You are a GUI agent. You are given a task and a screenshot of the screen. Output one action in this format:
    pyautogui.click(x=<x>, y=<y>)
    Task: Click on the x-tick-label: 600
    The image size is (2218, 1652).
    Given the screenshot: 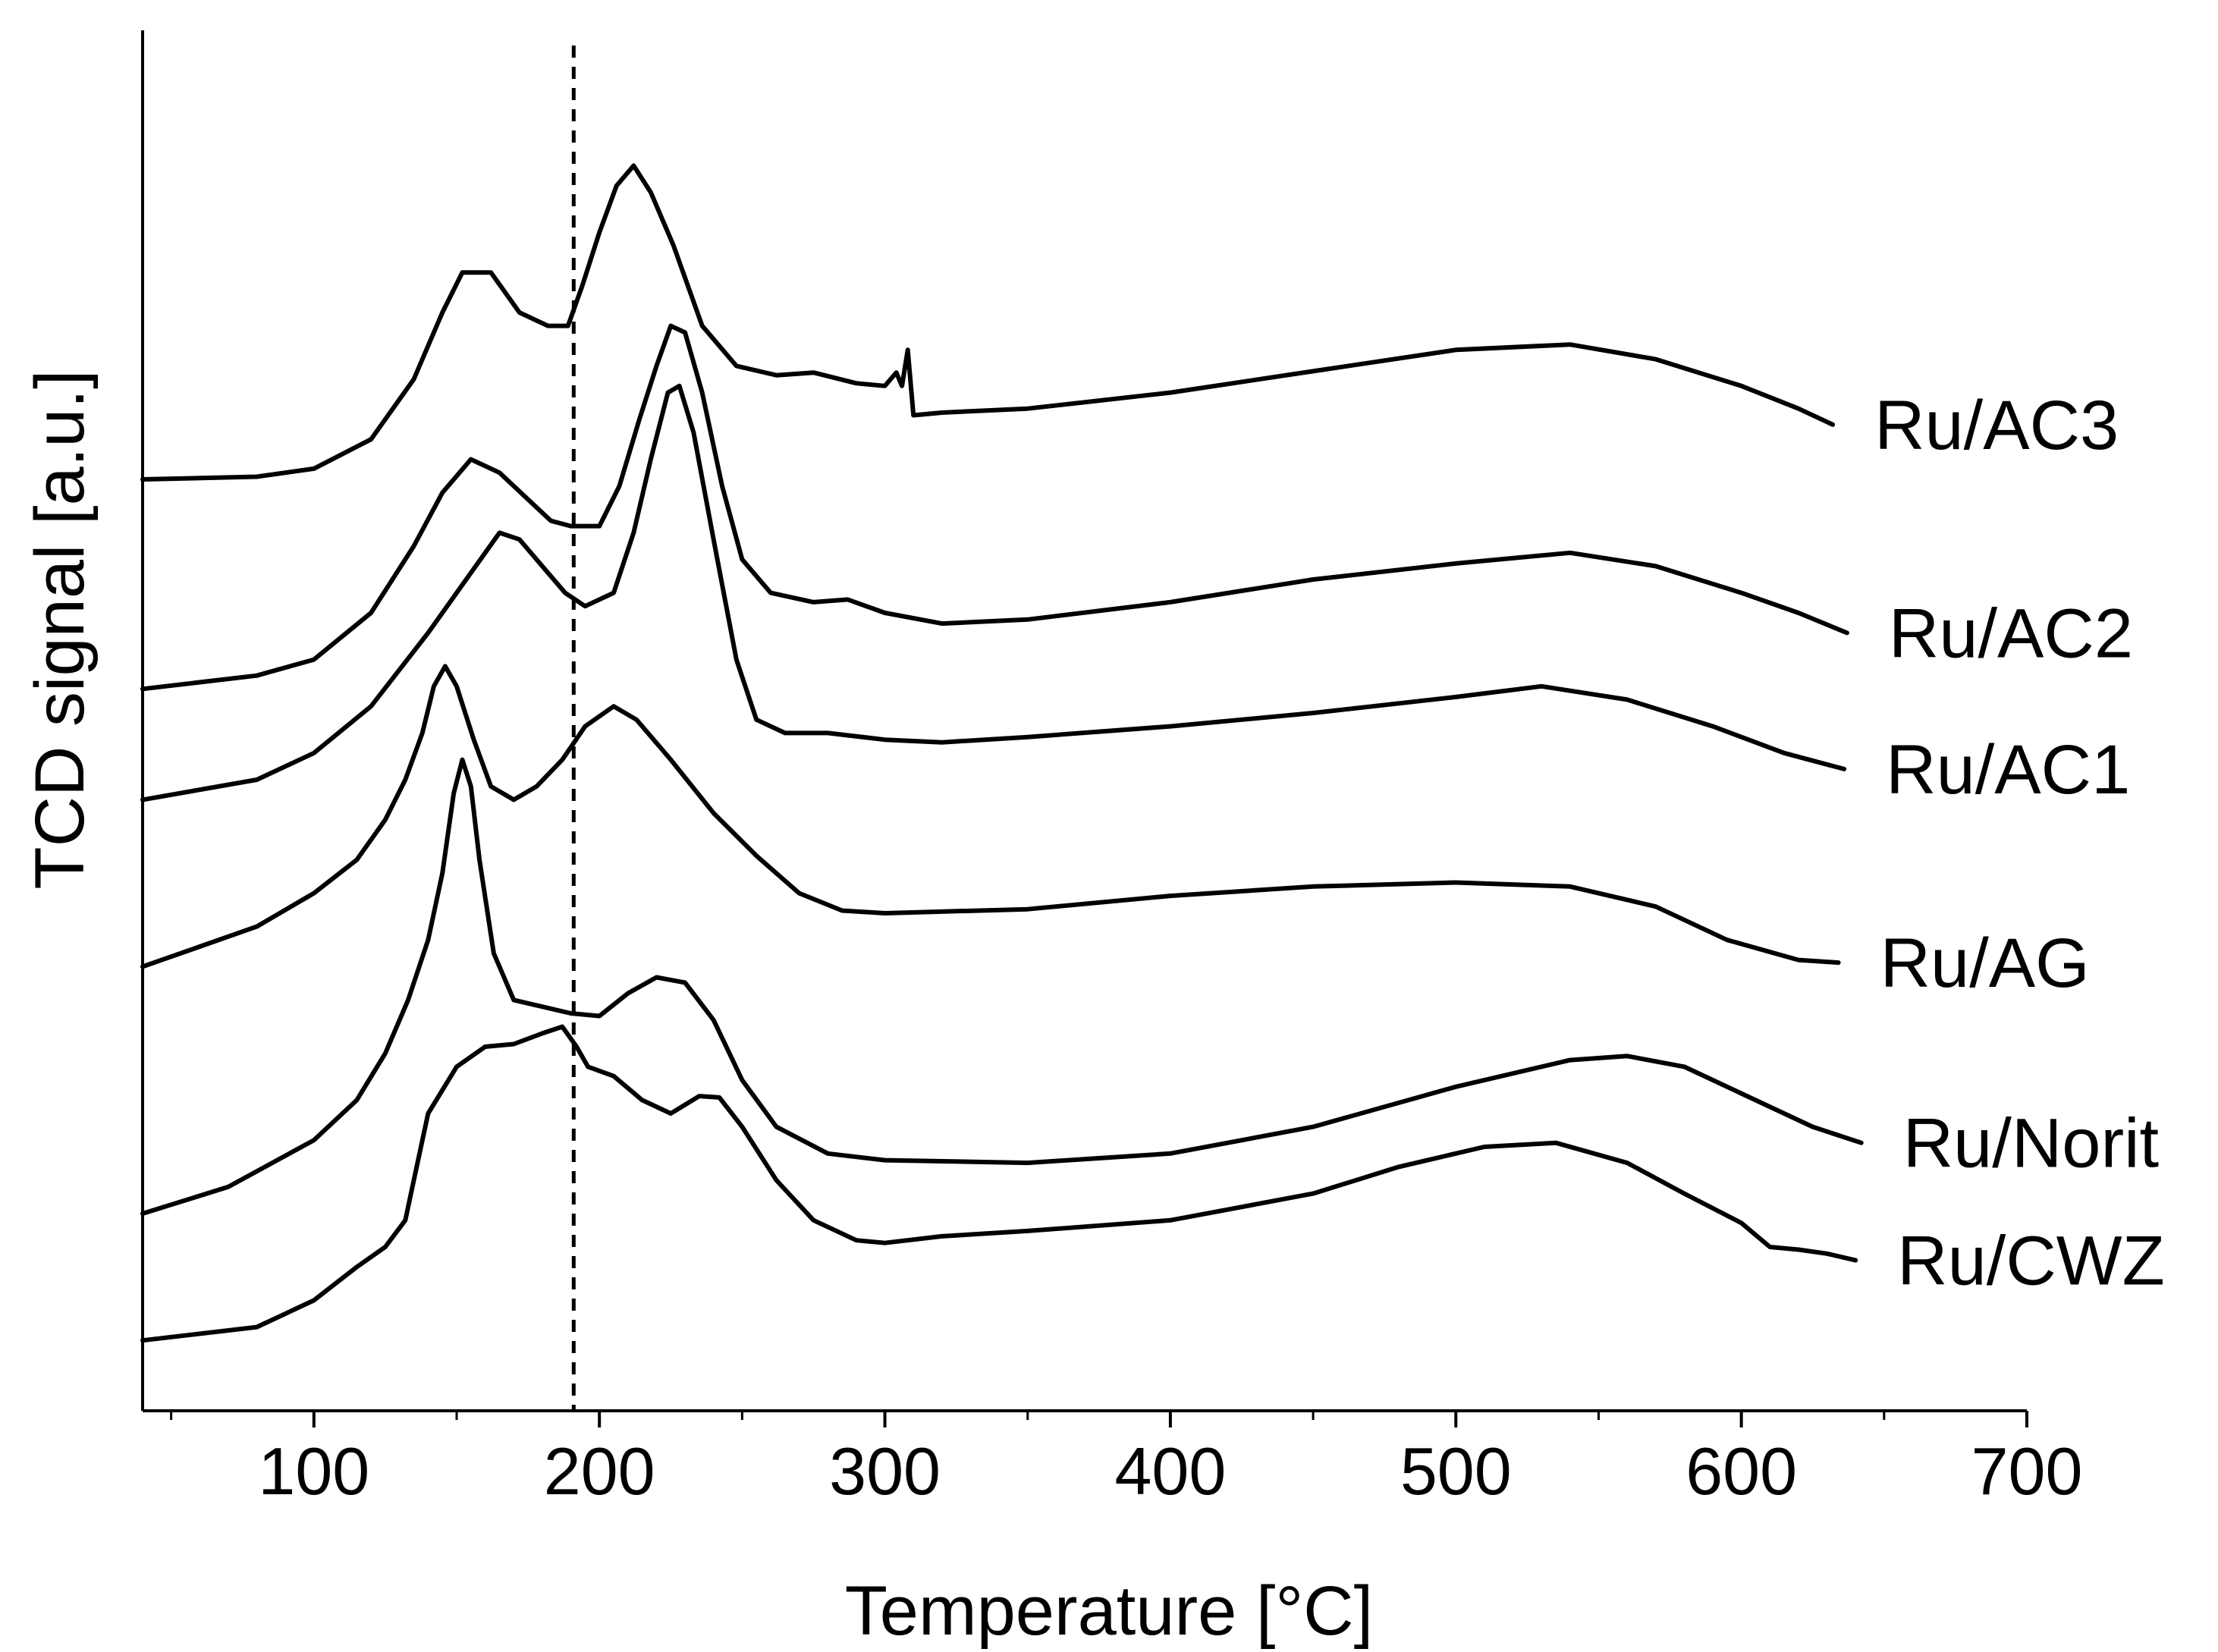 What is the action you would take?
    pyautogui.click(x=1741, y=1472)
    